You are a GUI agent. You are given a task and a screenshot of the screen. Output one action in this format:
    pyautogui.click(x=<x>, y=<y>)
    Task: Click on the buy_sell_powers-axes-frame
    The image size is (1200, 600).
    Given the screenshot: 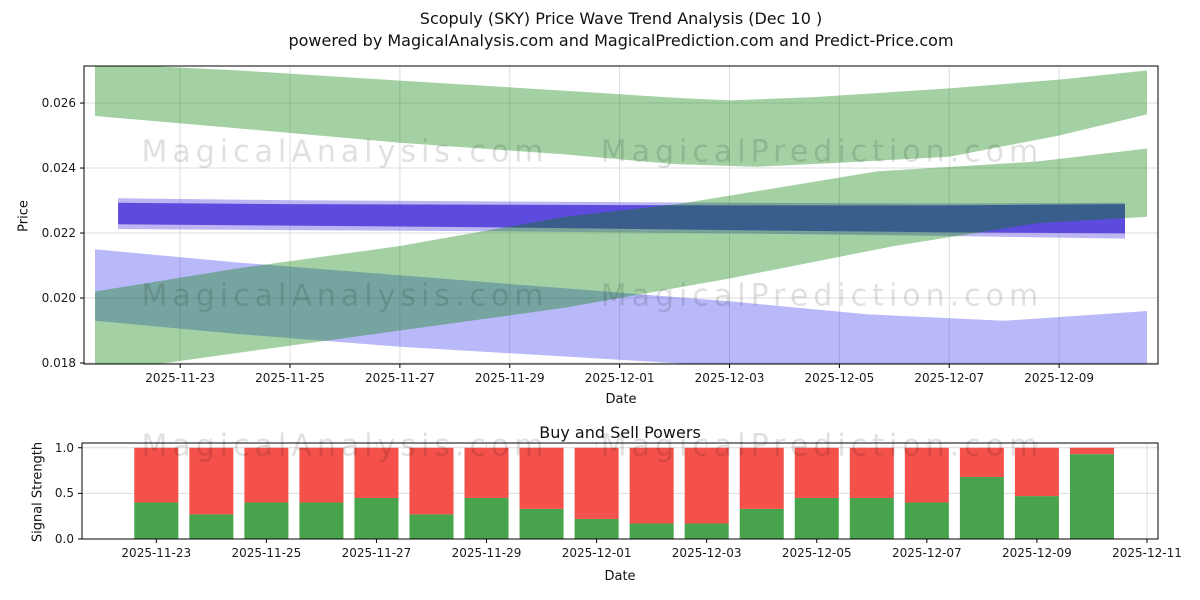 What is the action you would take?
    pyautogui.click(x=620, y=491)
    